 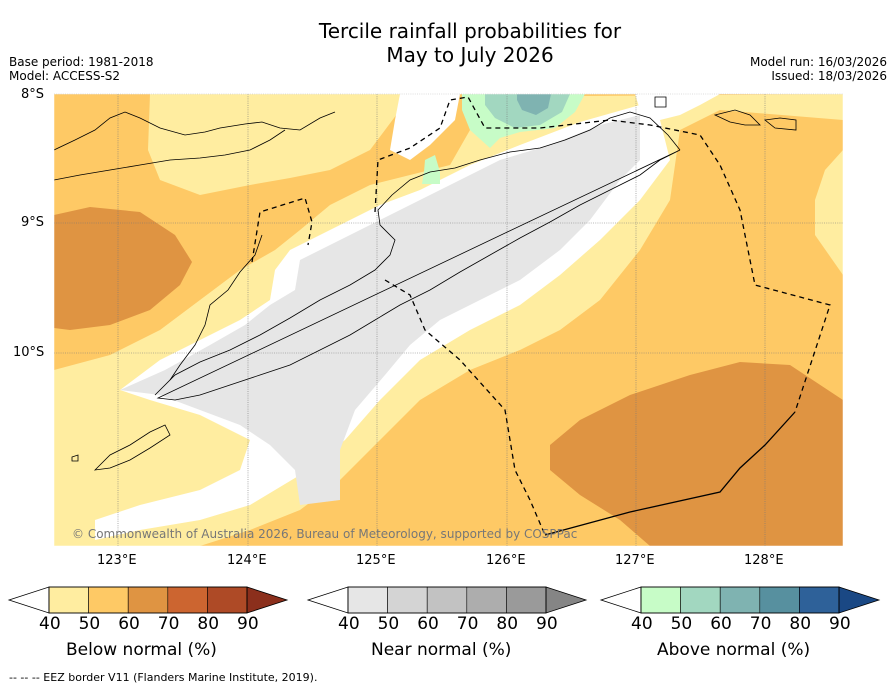 What do you see at coordinates (248, 624) in the screenshot?
I see `cb-bn-tick-90: 90` at bounding box center [248, 624].